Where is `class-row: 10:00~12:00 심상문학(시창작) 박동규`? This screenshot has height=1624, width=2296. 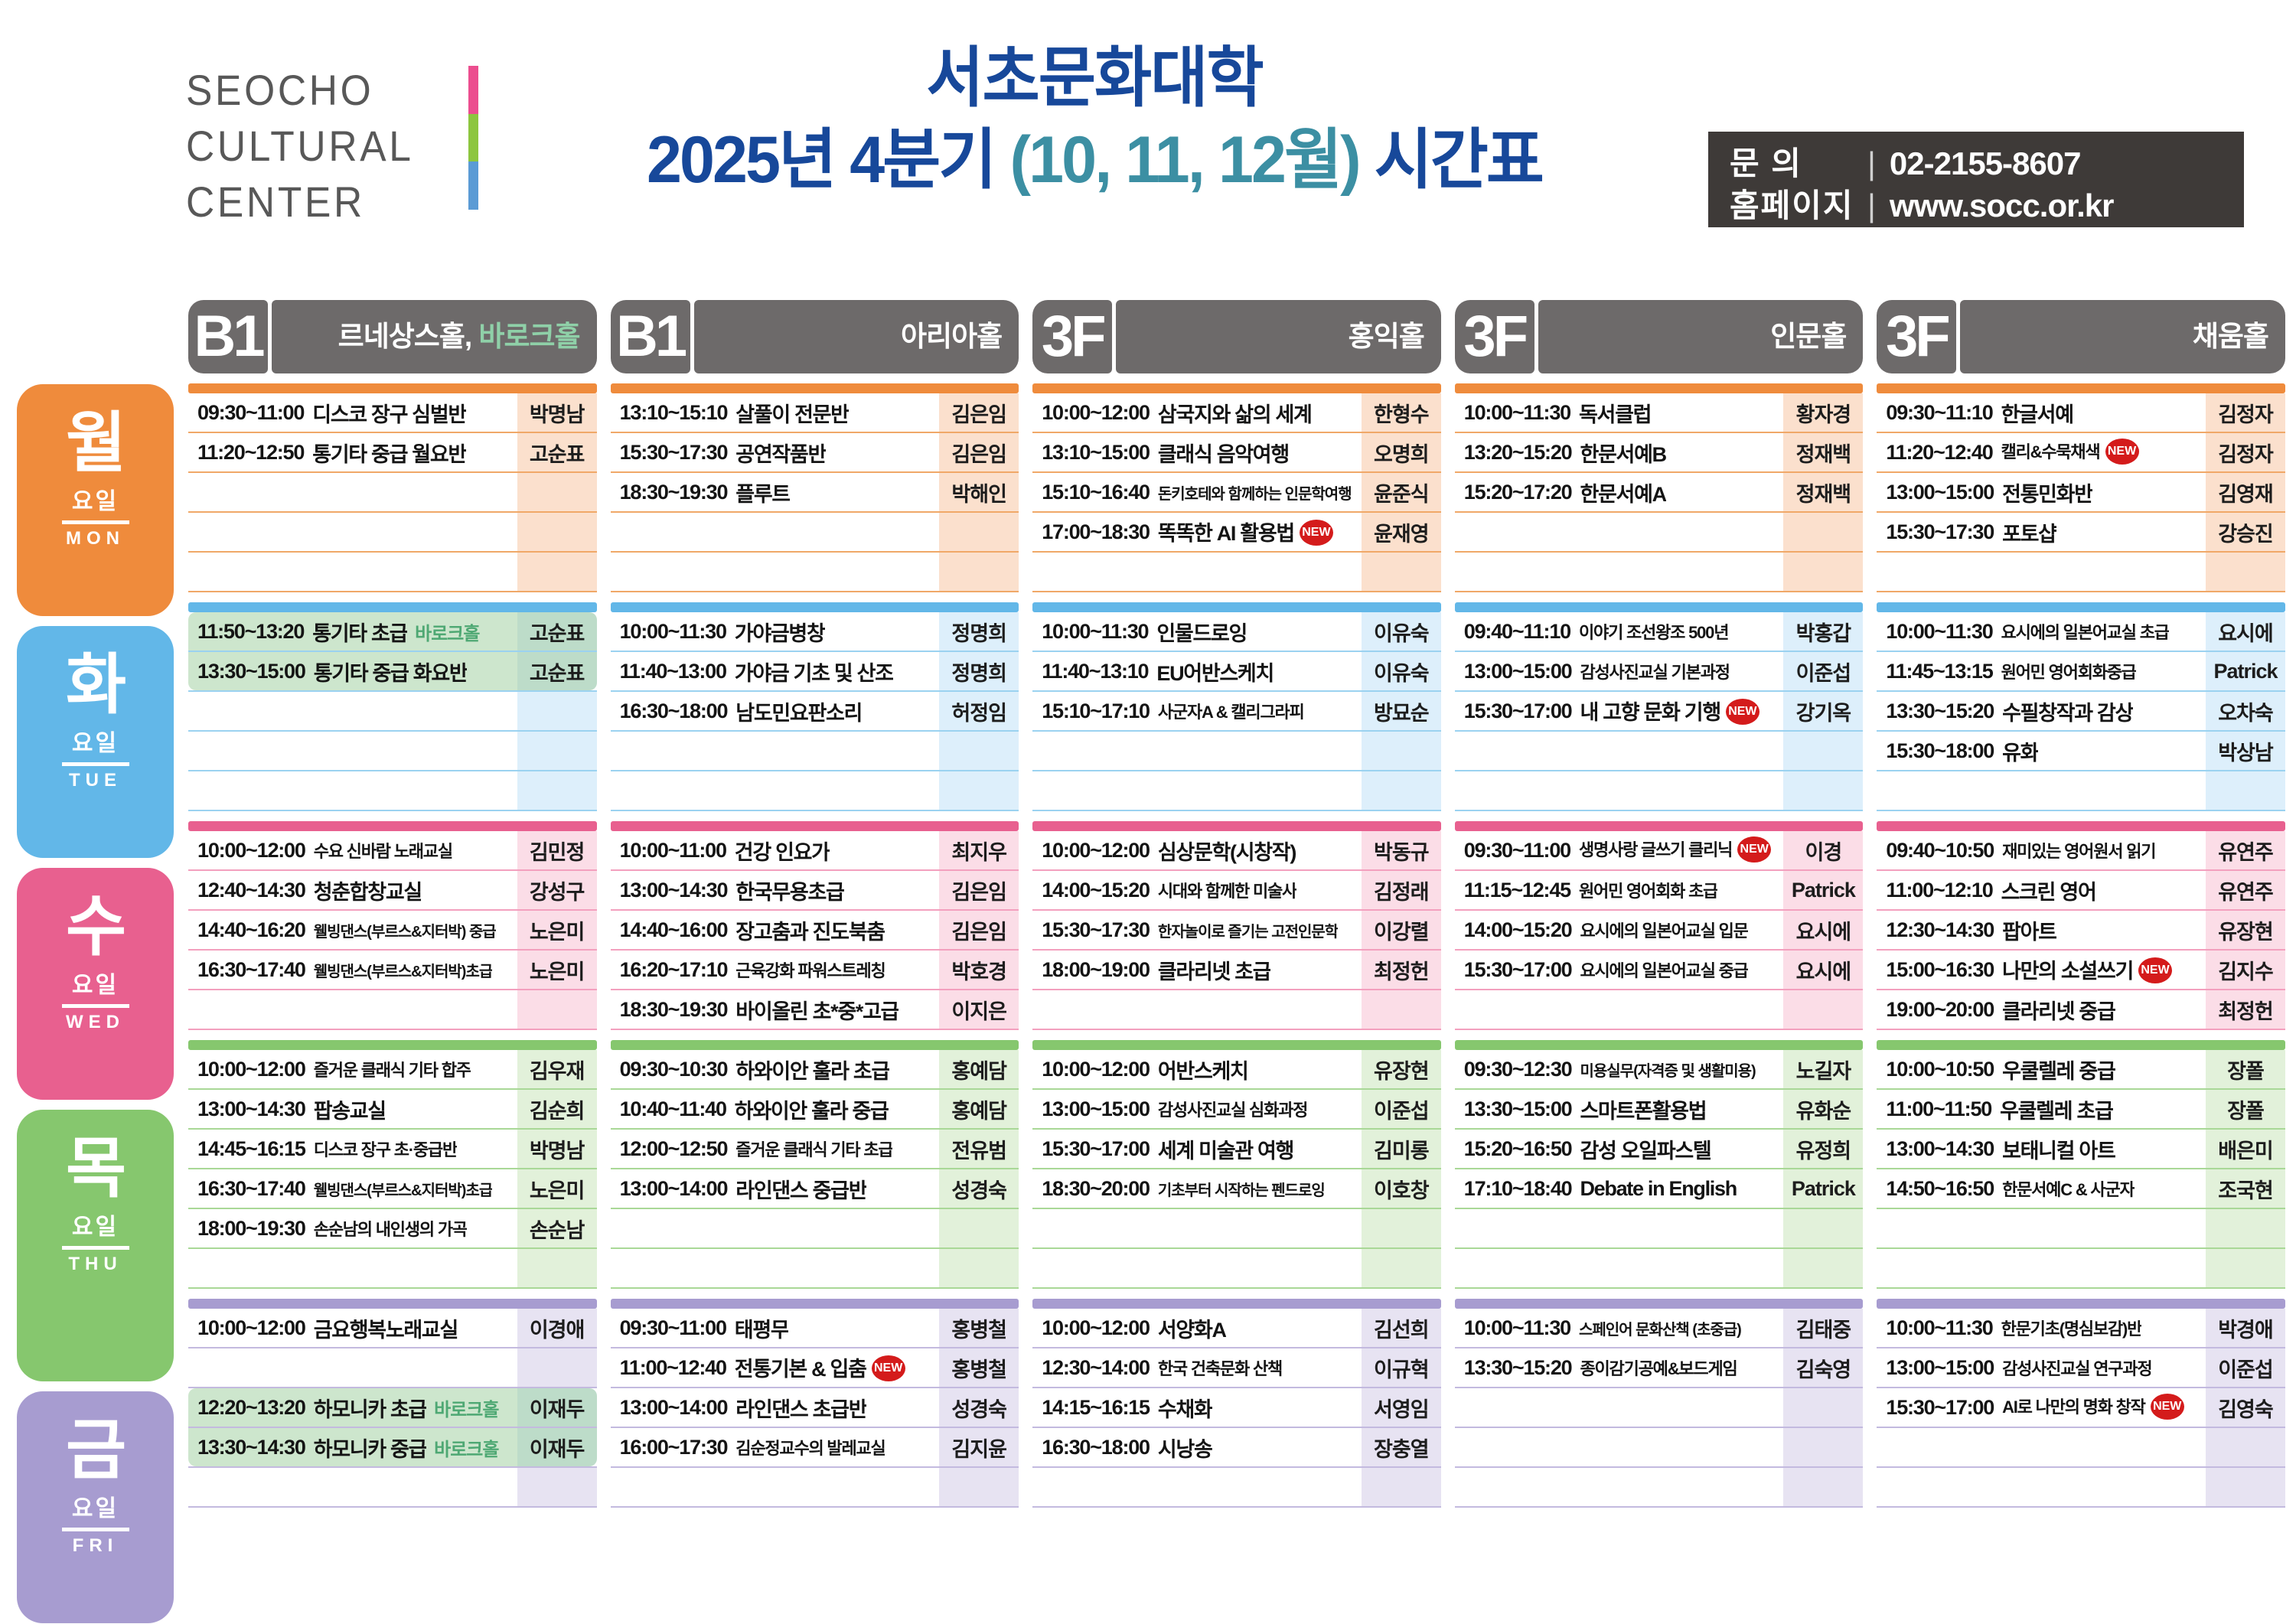
class-row: 10:00~12:00 심상문학(시창작) 박동규 is located at coordinates (1236, 851).